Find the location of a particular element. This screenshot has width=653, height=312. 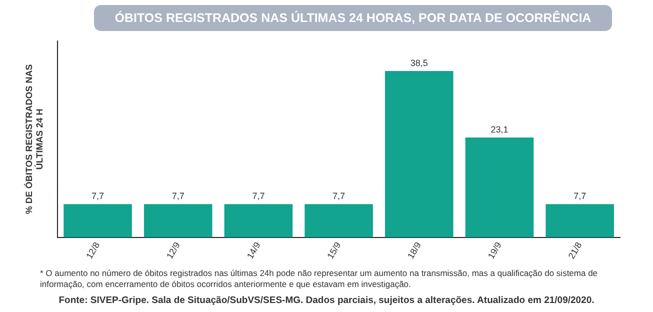

data-label: 38,5 is located at coordinates (419, 63).